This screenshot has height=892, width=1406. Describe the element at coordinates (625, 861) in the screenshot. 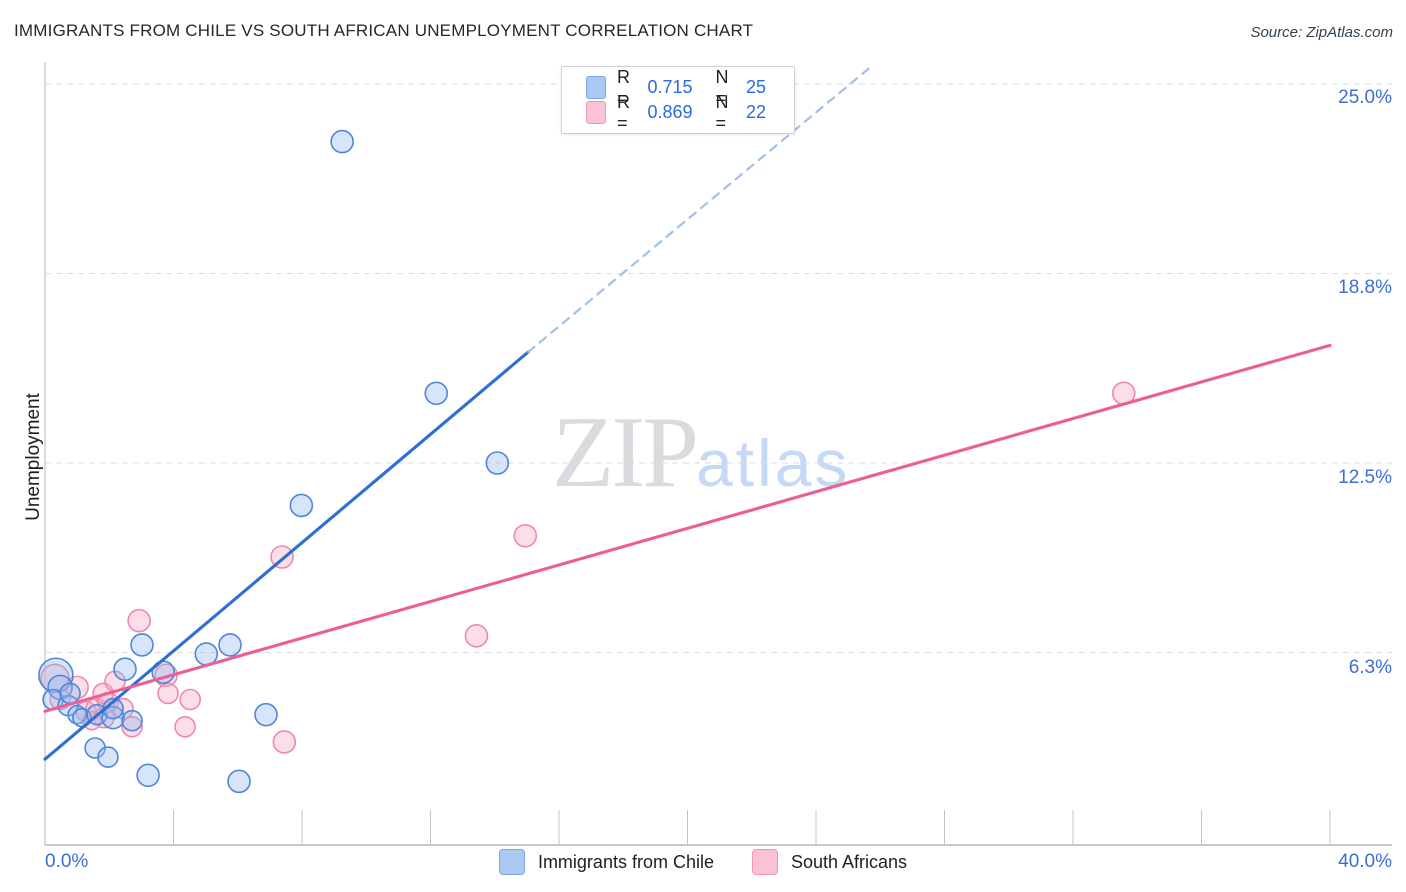

I see `legend-item-label: Immigrants from Chile` at that location.